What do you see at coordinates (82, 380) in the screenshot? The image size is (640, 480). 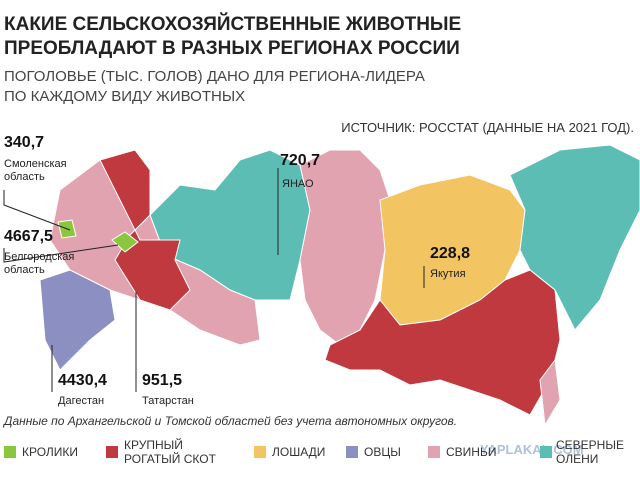 I see `callout-value: 4430,4` at bounding box center [82, 380].